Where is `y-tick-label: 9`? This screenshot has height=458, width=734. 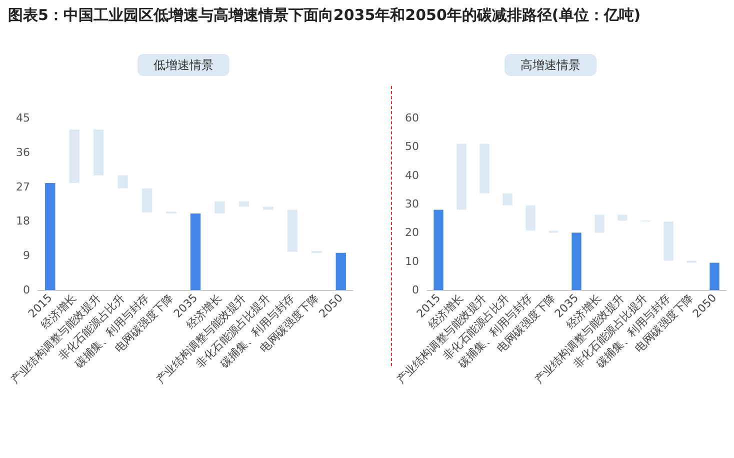
y-tick-label: 9 is located at coordinates (26, 255).